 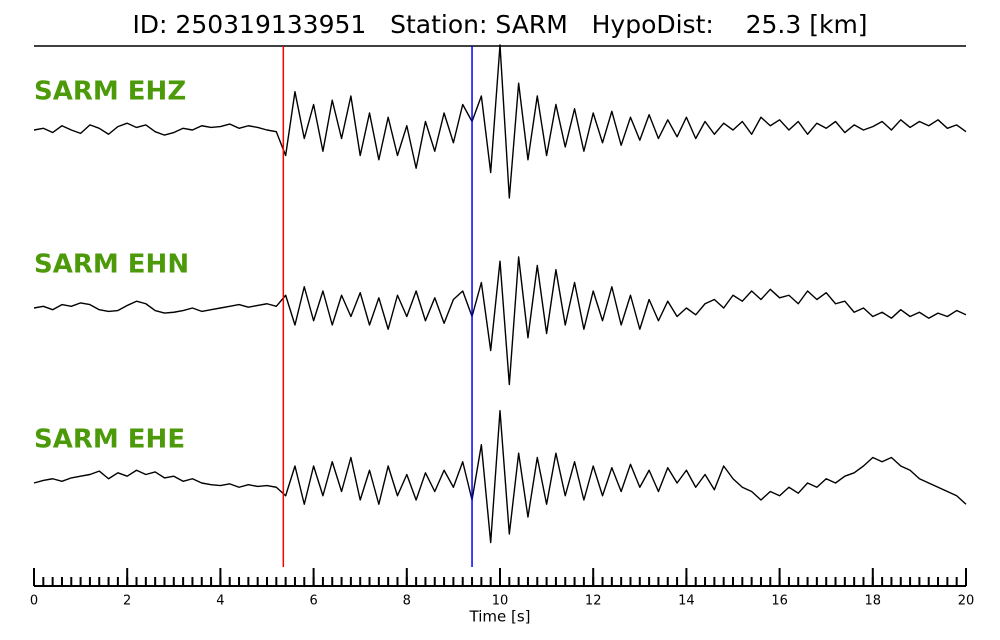 I want to click on trace-label: SARM EHN, so click(x=111, y=265).